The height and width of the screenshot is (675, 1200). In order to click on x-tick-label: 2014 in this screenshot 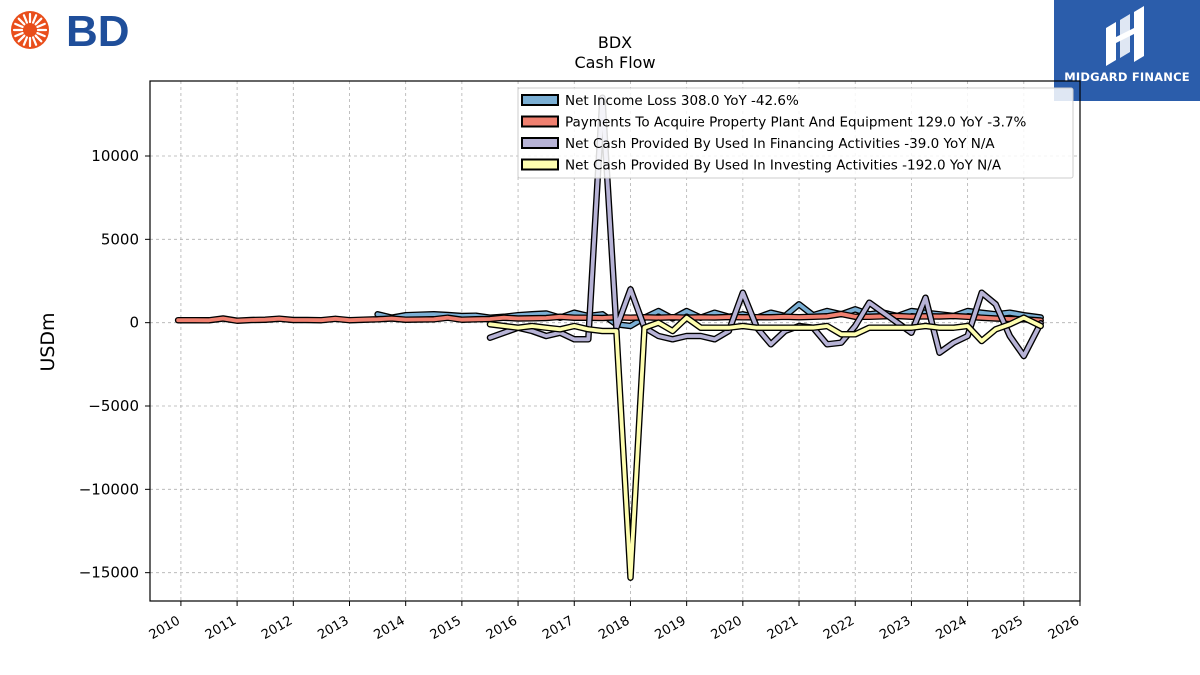, I will do `click(390, 628)`.